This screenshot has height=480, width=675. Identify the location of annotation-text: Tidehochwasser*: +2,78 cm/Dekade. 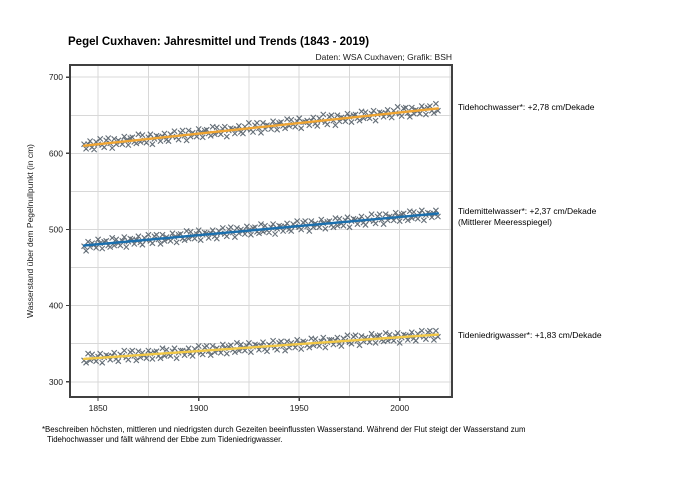
(526, 107).